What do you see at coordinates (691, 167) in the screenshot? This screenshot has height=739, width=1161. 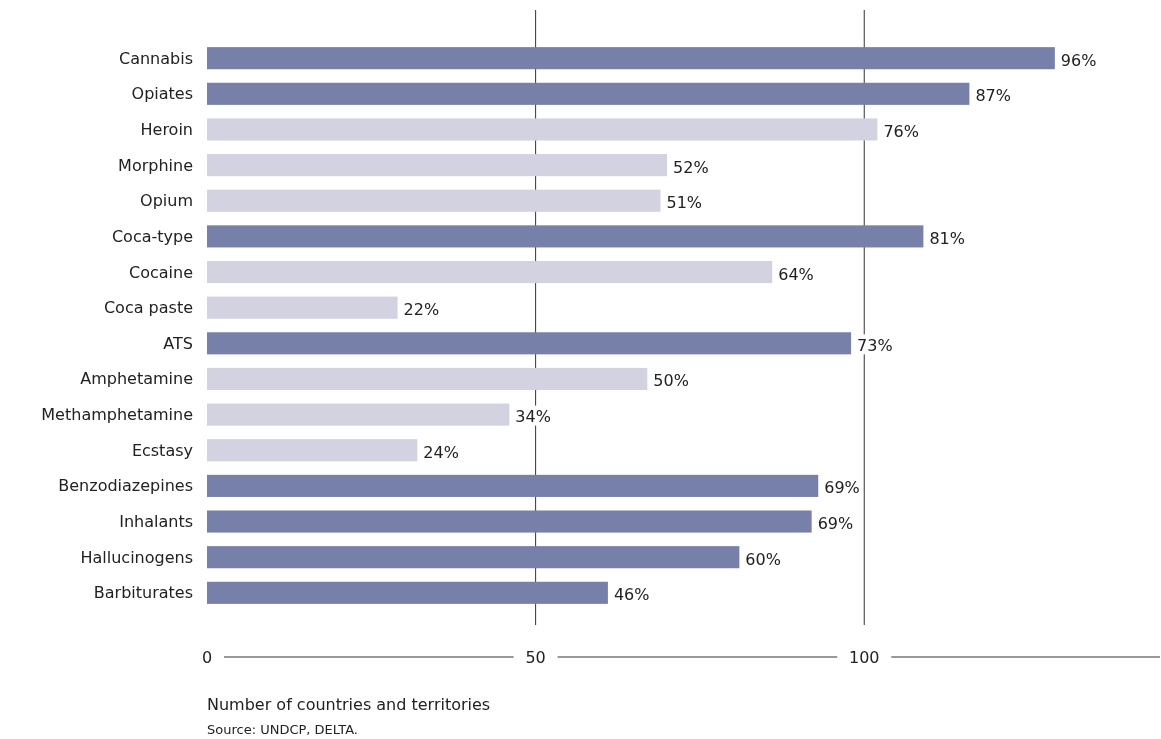 I see `annotation: 52%` at bounding box center [691, 167].